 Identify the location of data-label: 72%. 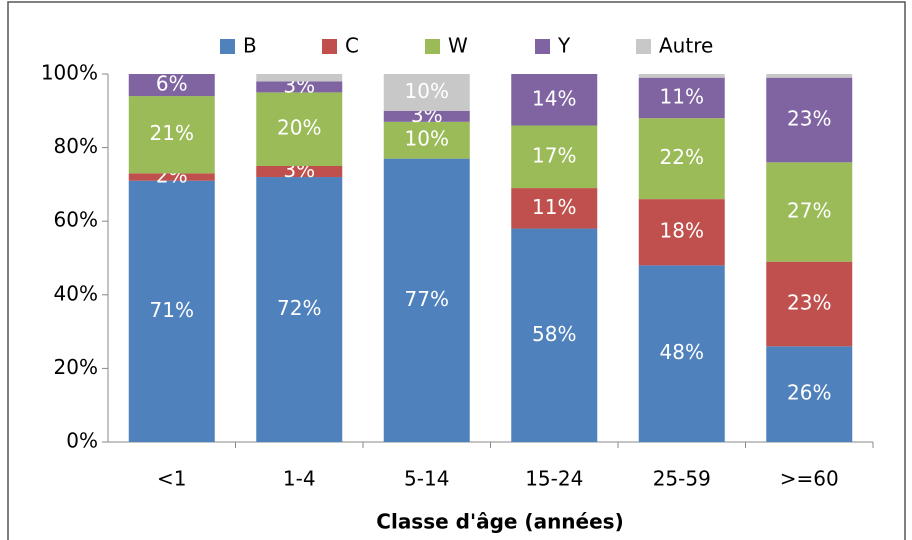
(299, 308).